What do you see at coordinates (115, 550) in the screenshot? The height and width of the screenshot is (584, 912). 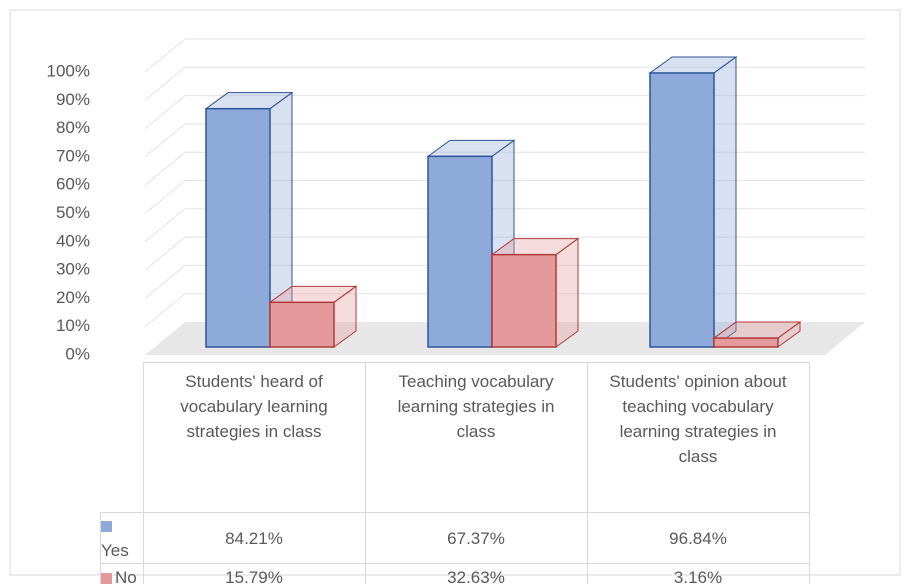 I see `legend-label: Yes` at bounding box center [115, 550].